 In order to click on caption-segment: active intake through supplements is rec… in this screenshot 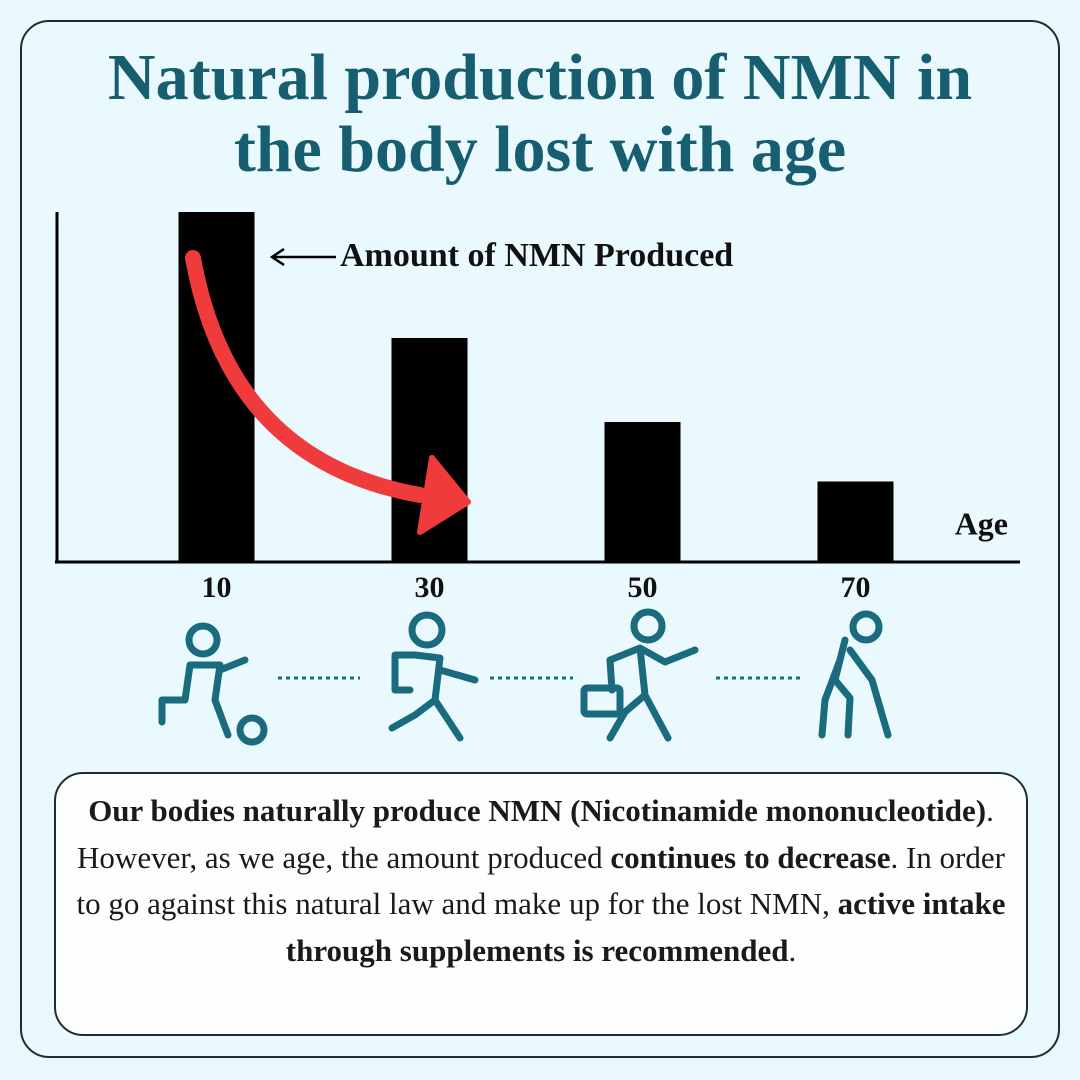, I will do `click(645, 927)`.